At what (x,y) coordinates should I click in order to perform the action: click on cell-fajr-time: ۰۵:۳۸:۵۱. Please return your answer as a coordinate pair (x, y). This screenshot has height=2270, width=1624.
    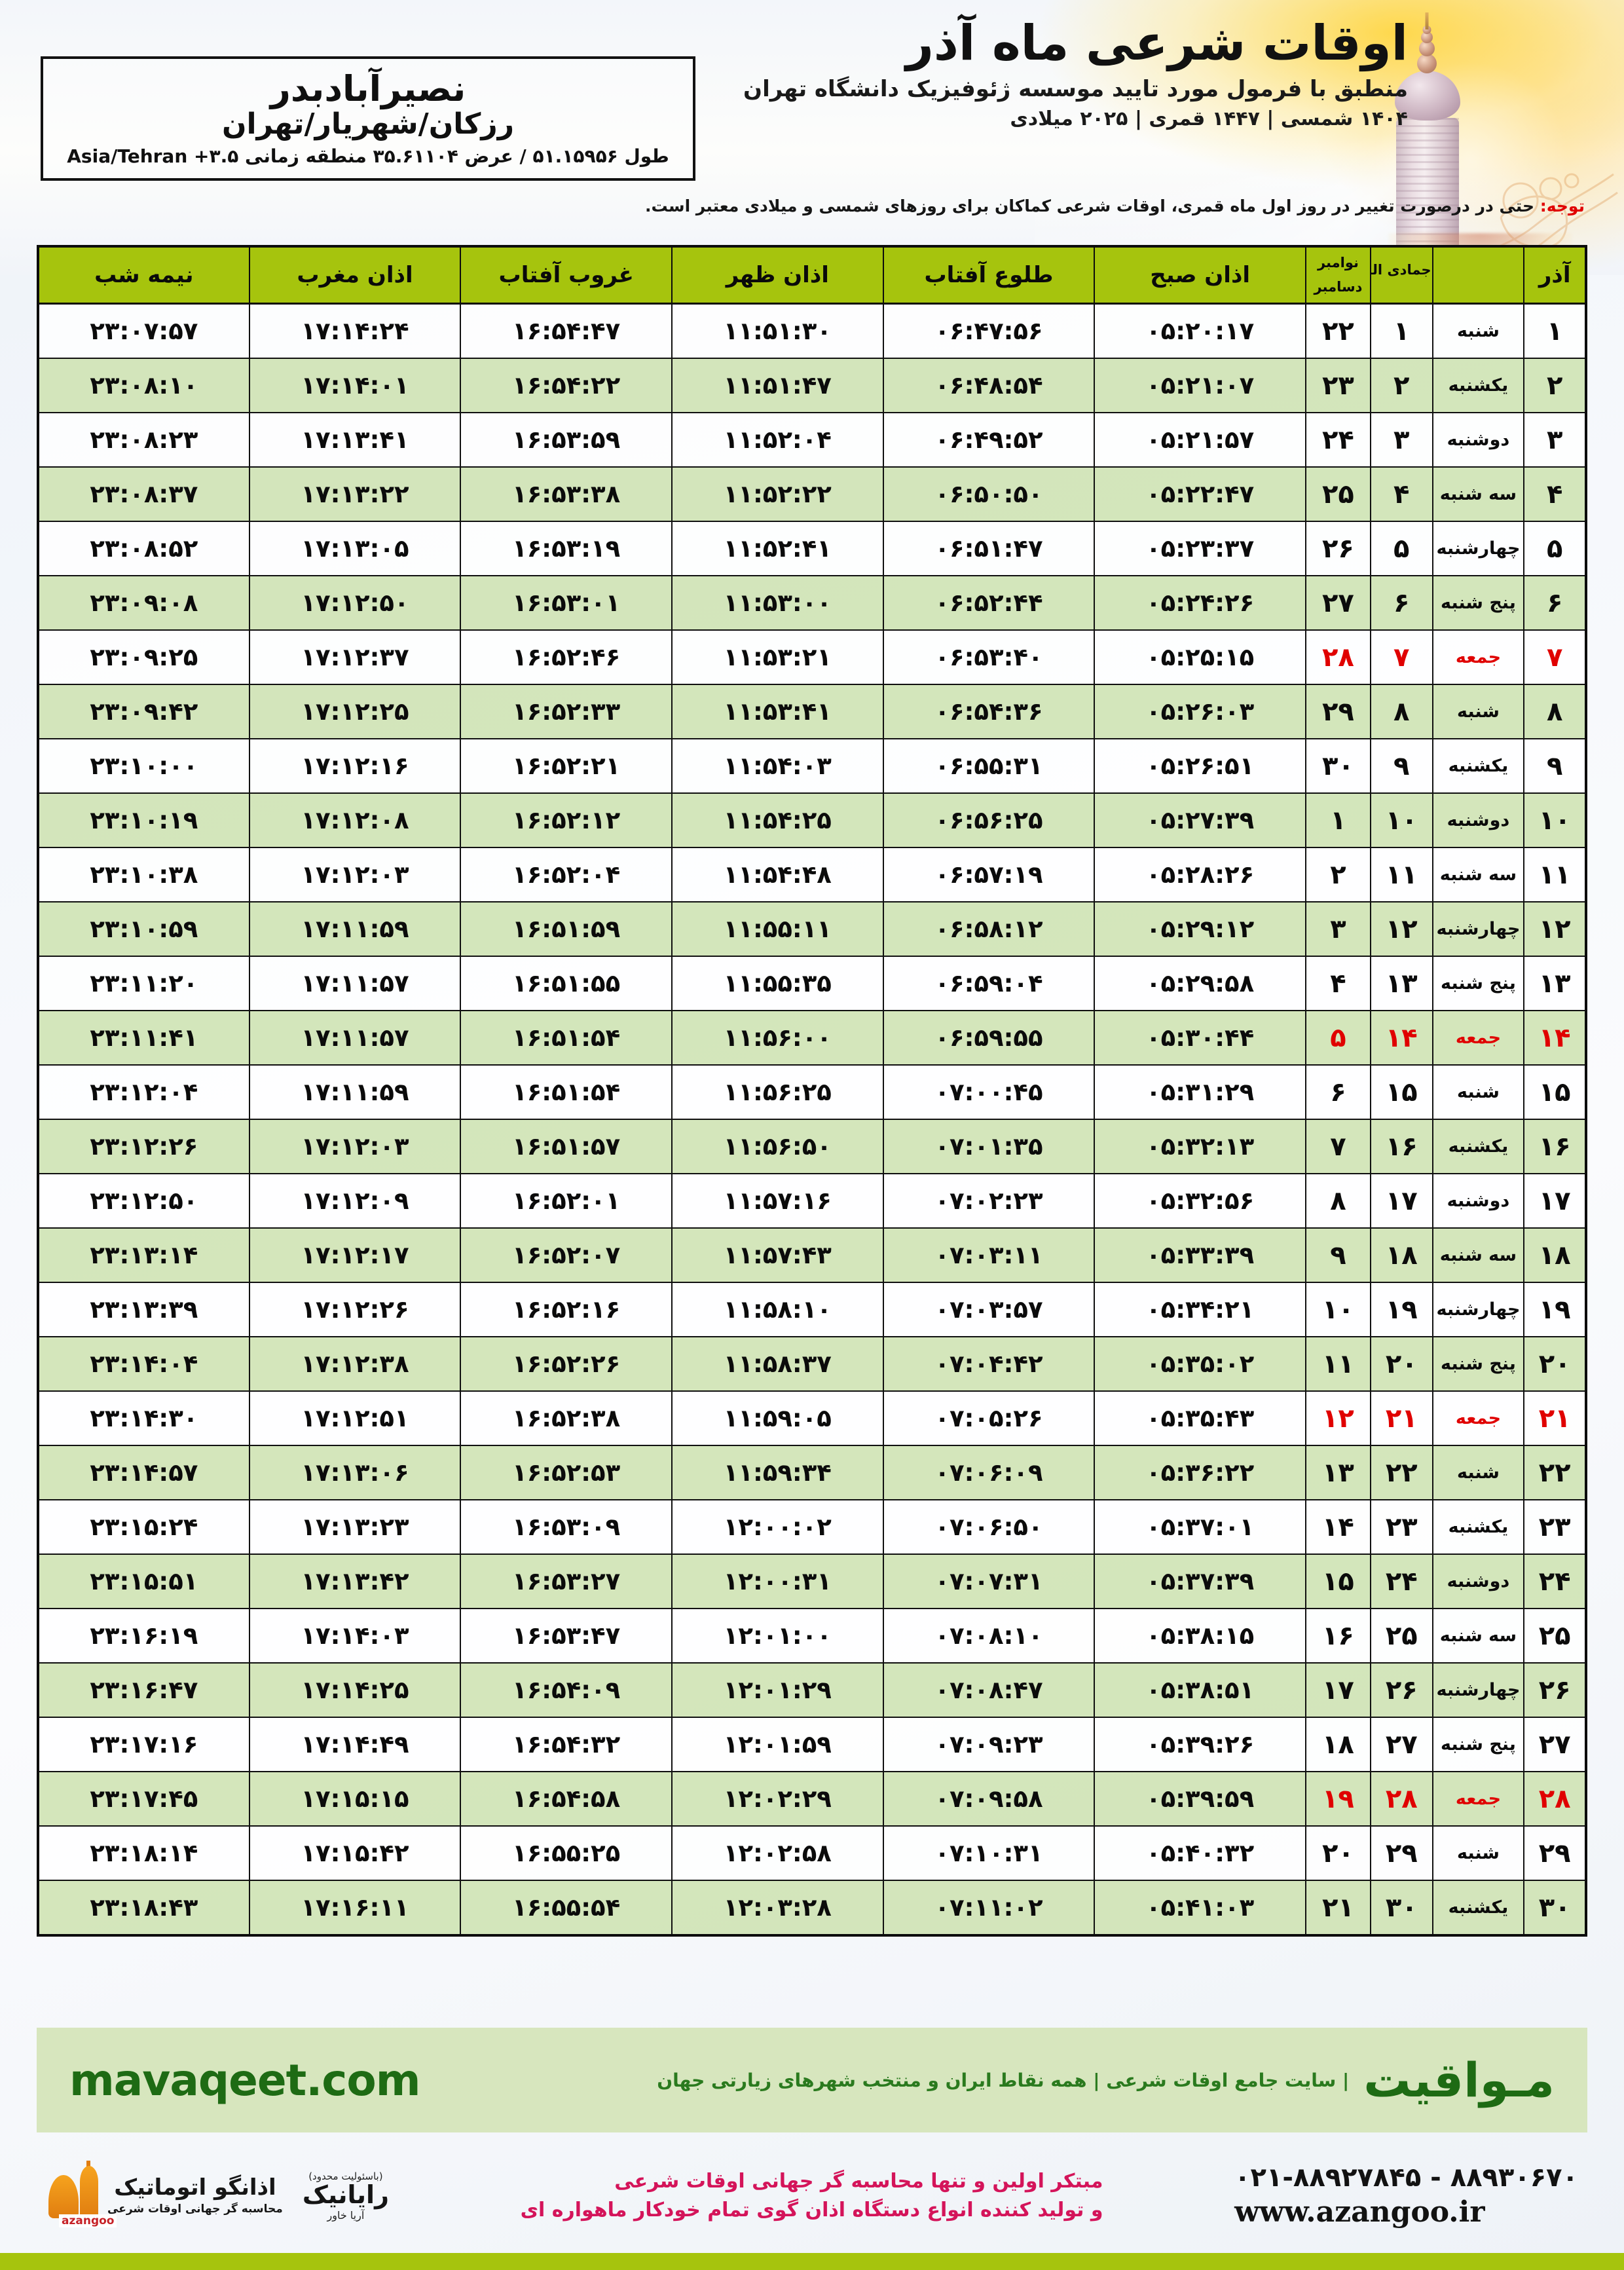
    Looking at the image, I should click on (1200, 1690).